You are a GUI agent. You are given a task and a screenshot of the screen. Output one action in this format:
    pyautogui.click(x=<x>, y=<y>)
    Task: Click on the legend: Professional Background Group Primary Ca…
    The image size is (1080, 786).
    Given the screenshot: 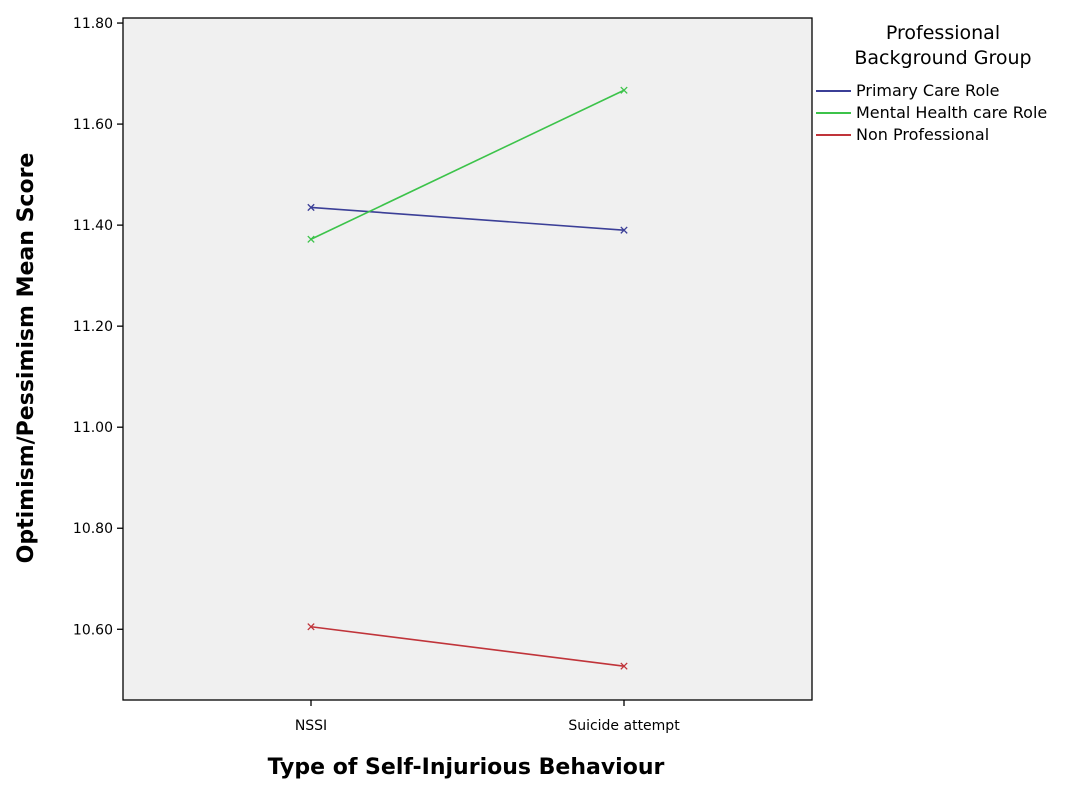 What is the action you would take?
    pyautogui.click(x=931, y=83)
    